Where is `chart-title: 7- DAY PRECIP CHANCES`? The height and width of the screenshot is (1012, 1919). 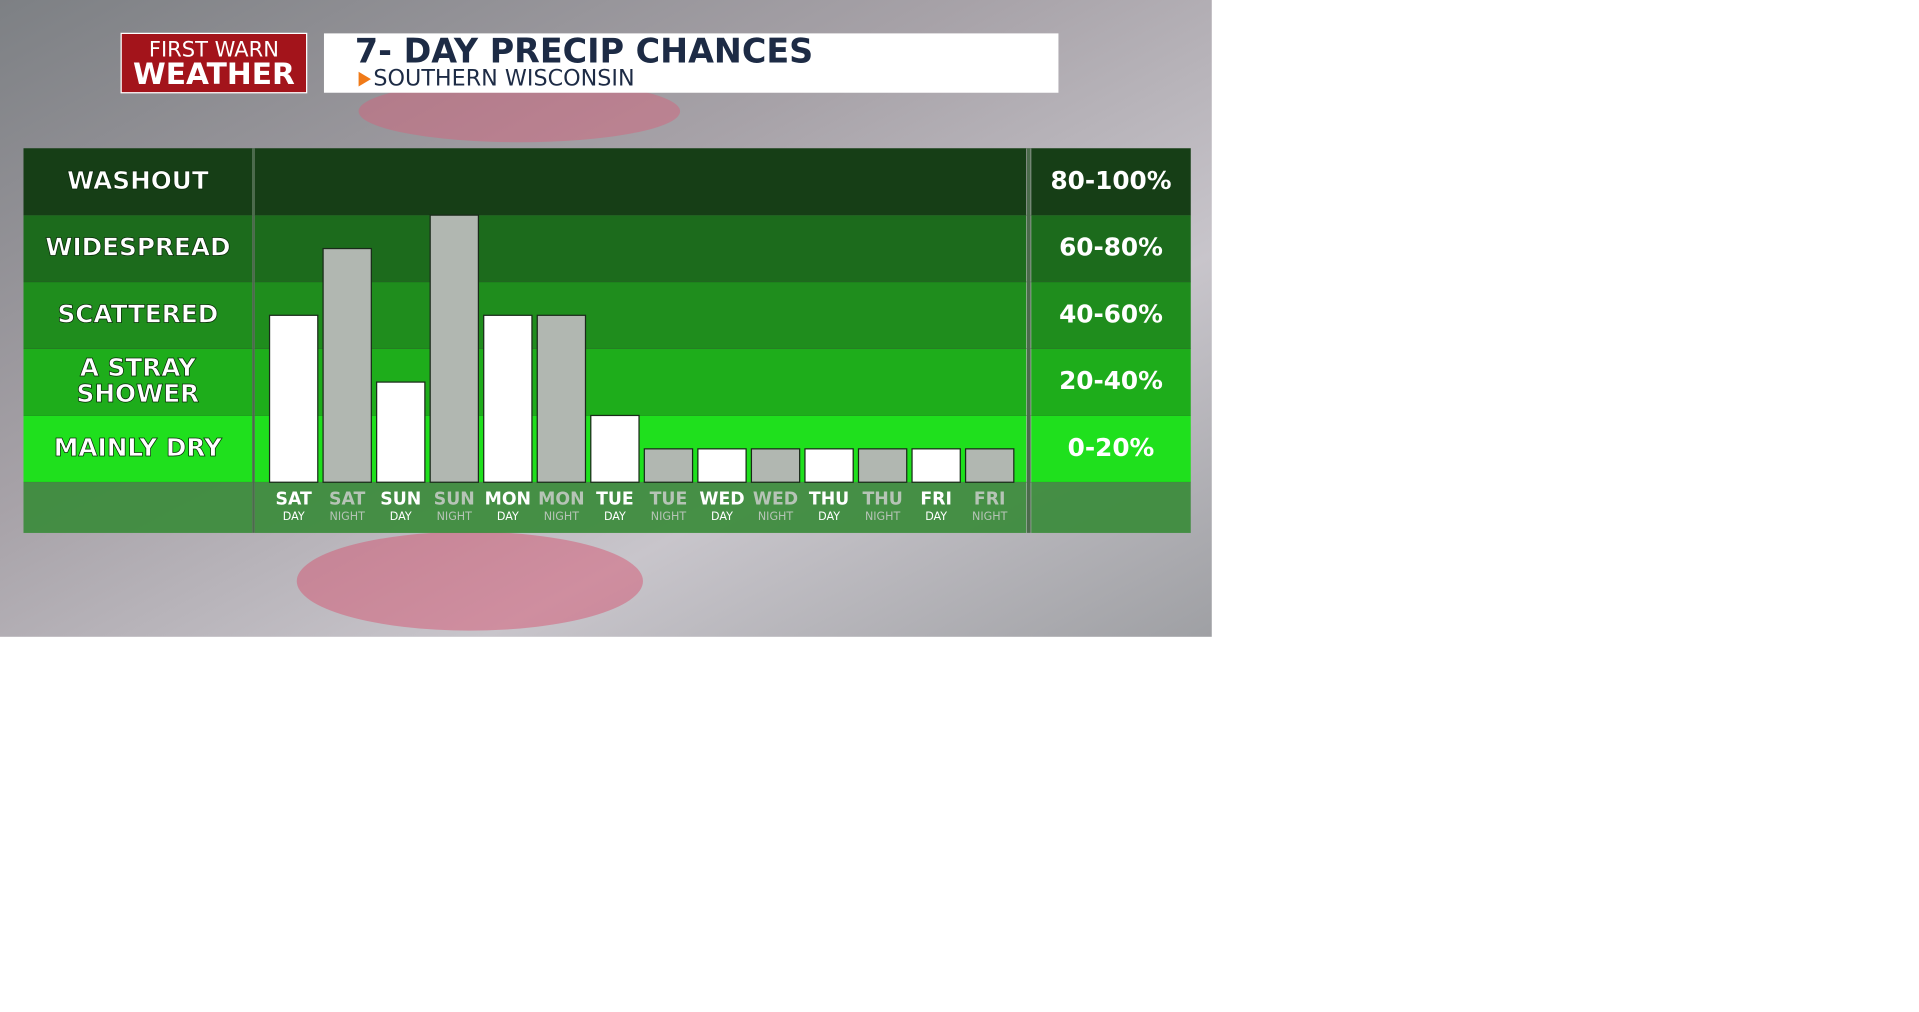 chart-title: 7- DAY PRECIP CHANCES is located at coordinates (584, 51).